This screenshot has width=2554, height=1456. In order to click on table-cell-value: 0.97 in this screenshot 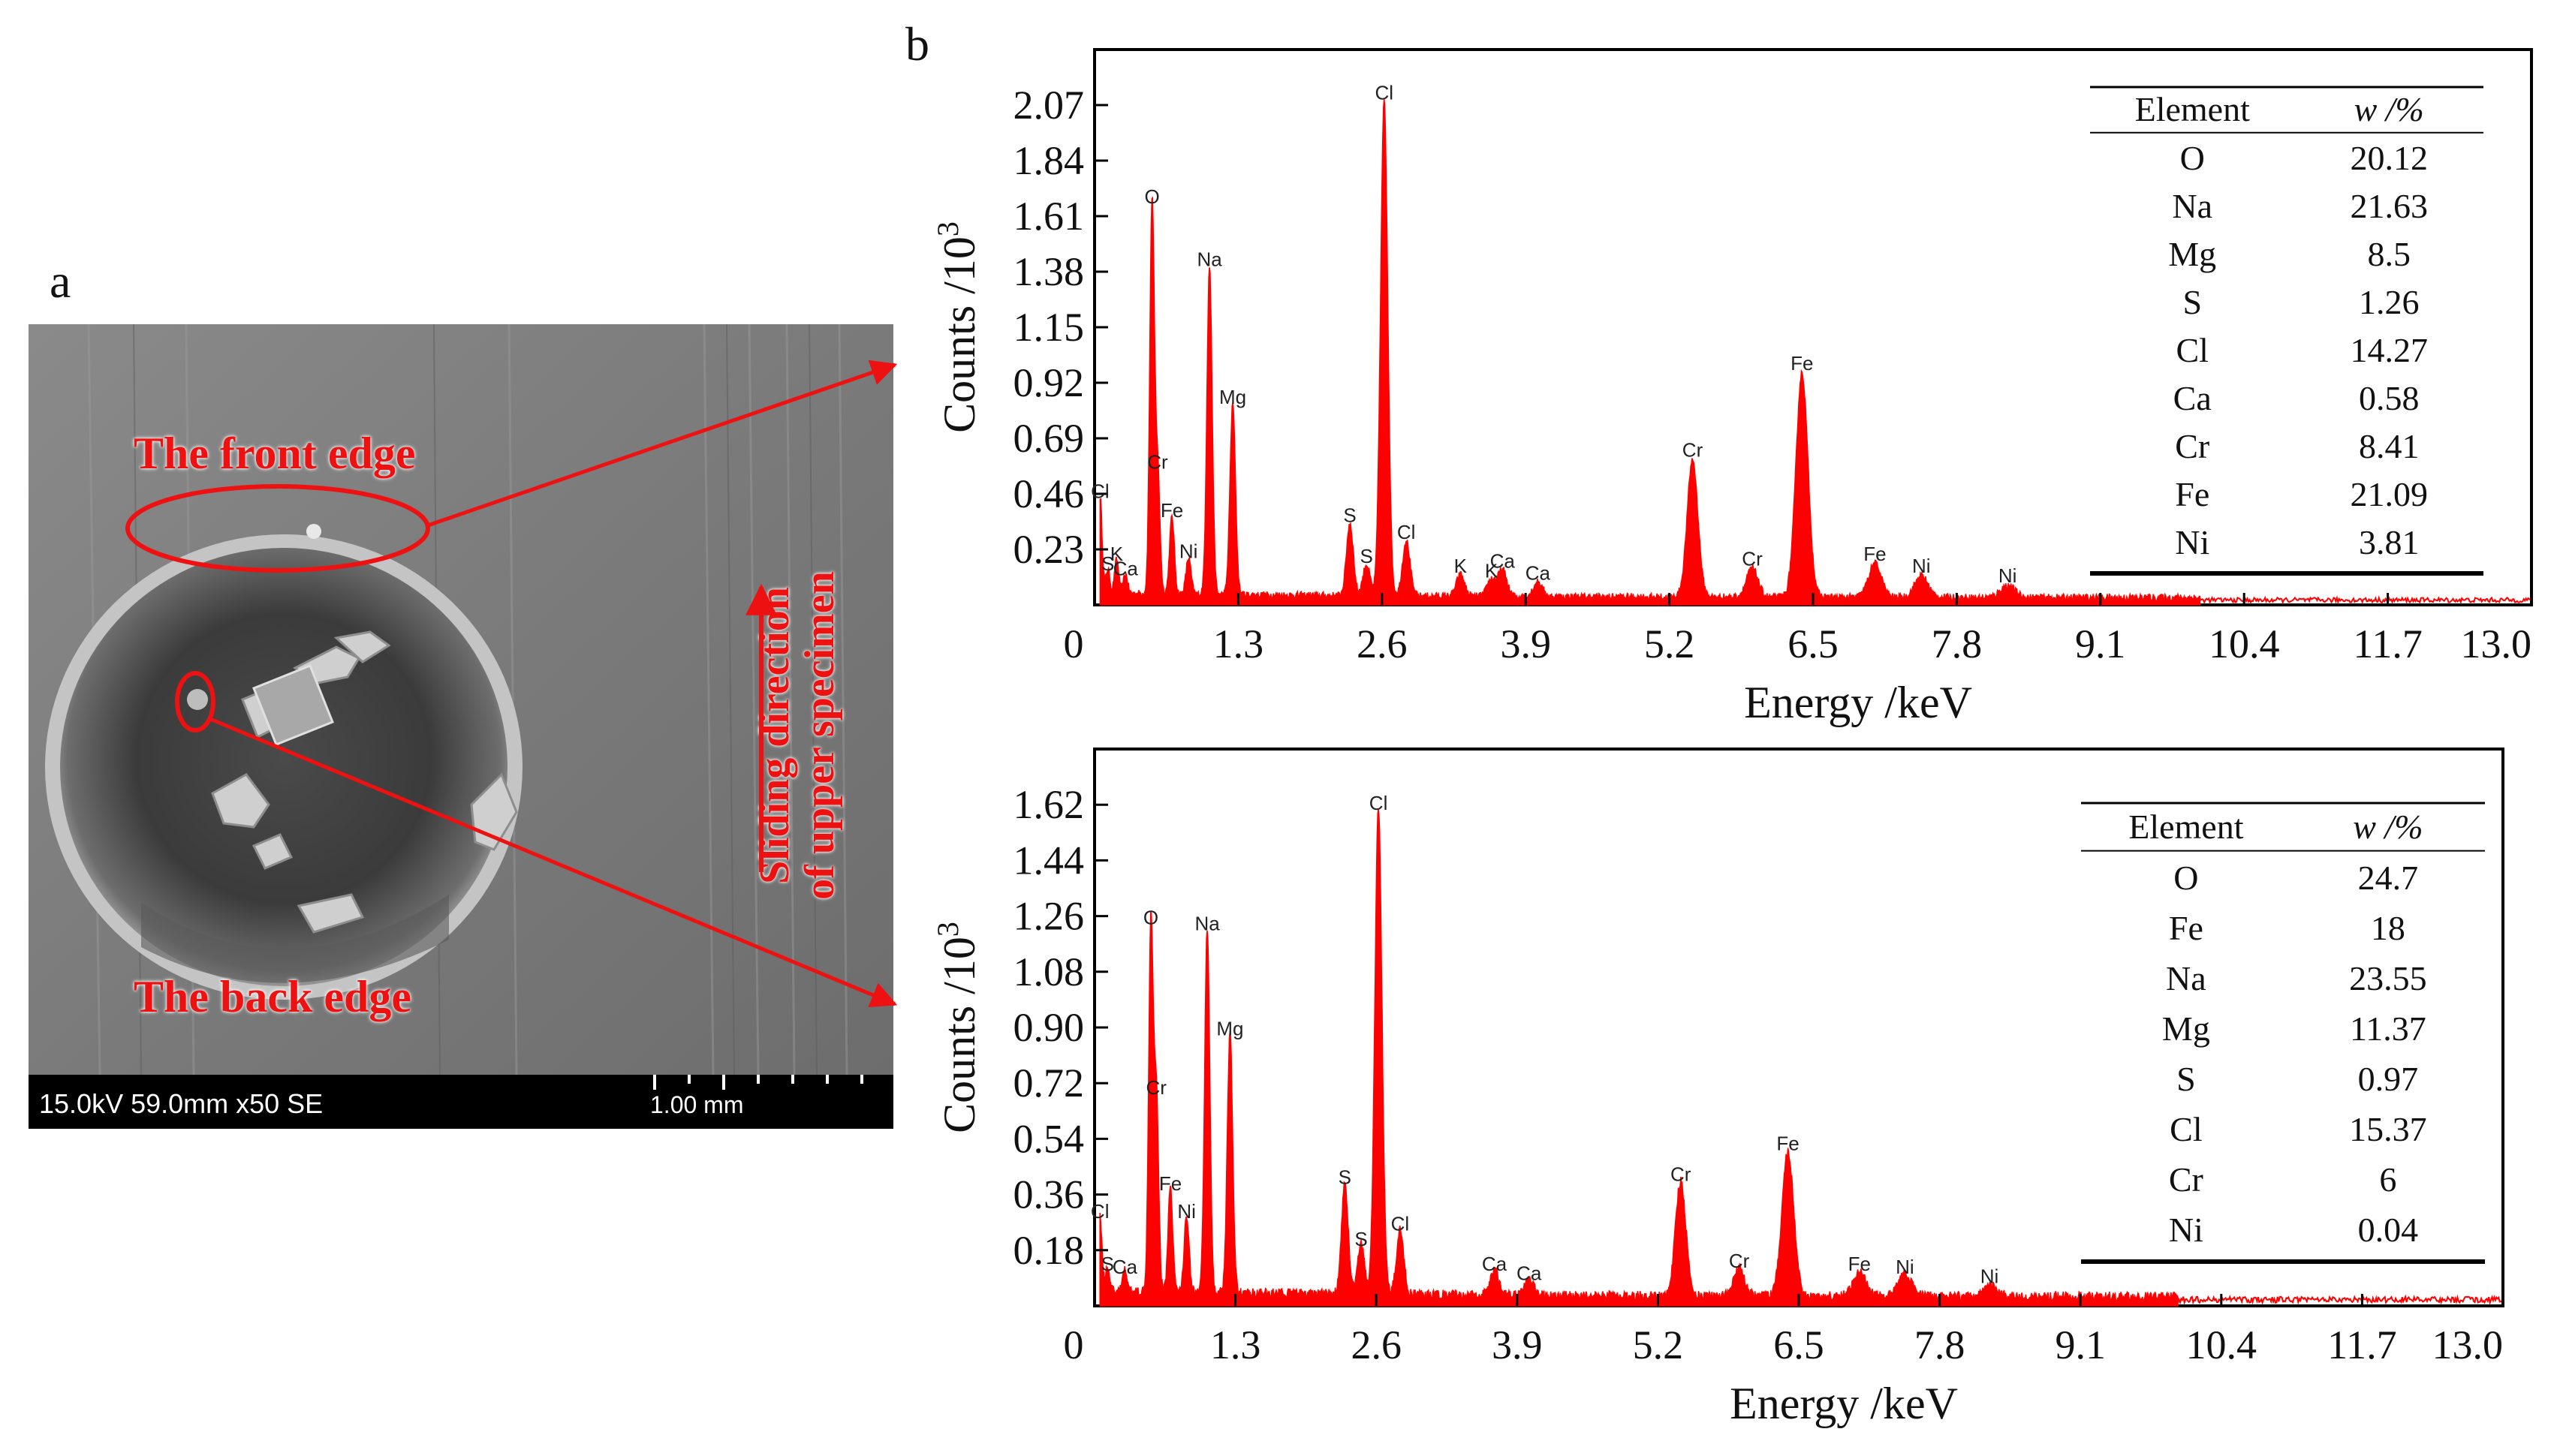, I will do `click(2388, 1079)`.